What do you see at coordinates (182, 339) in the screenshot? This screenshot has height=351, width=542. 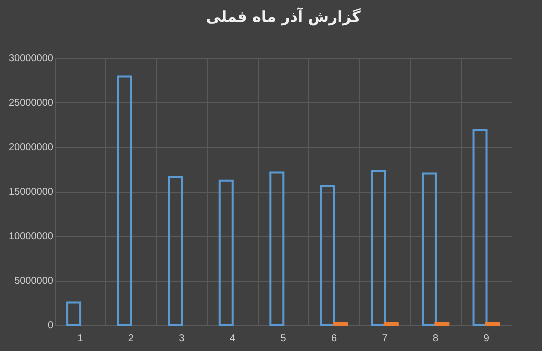 I see `x-tick-label: 3` at bounding box center [182, 339].